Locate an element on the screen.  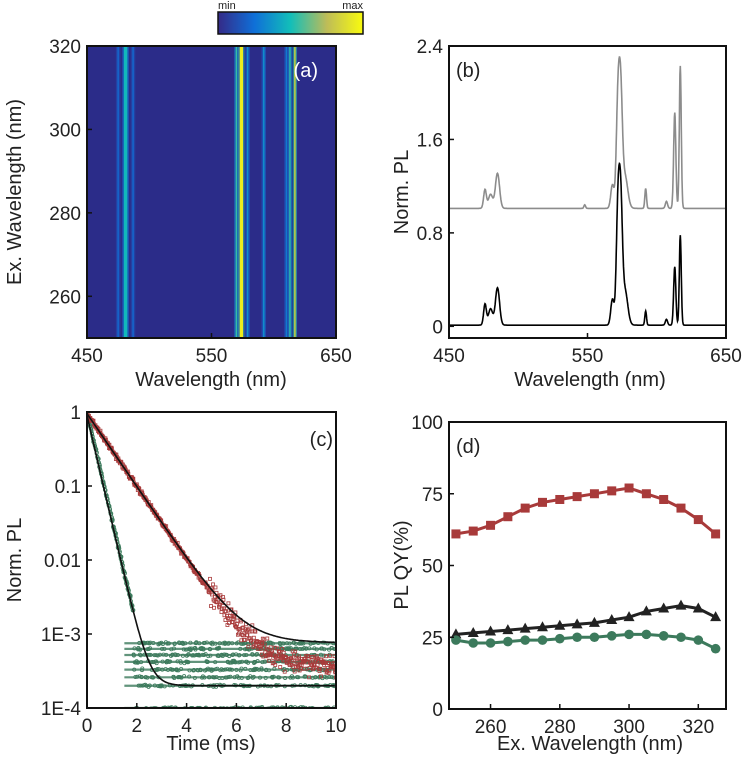
y-tick-label: 1 is located at coordinates (75, 413).